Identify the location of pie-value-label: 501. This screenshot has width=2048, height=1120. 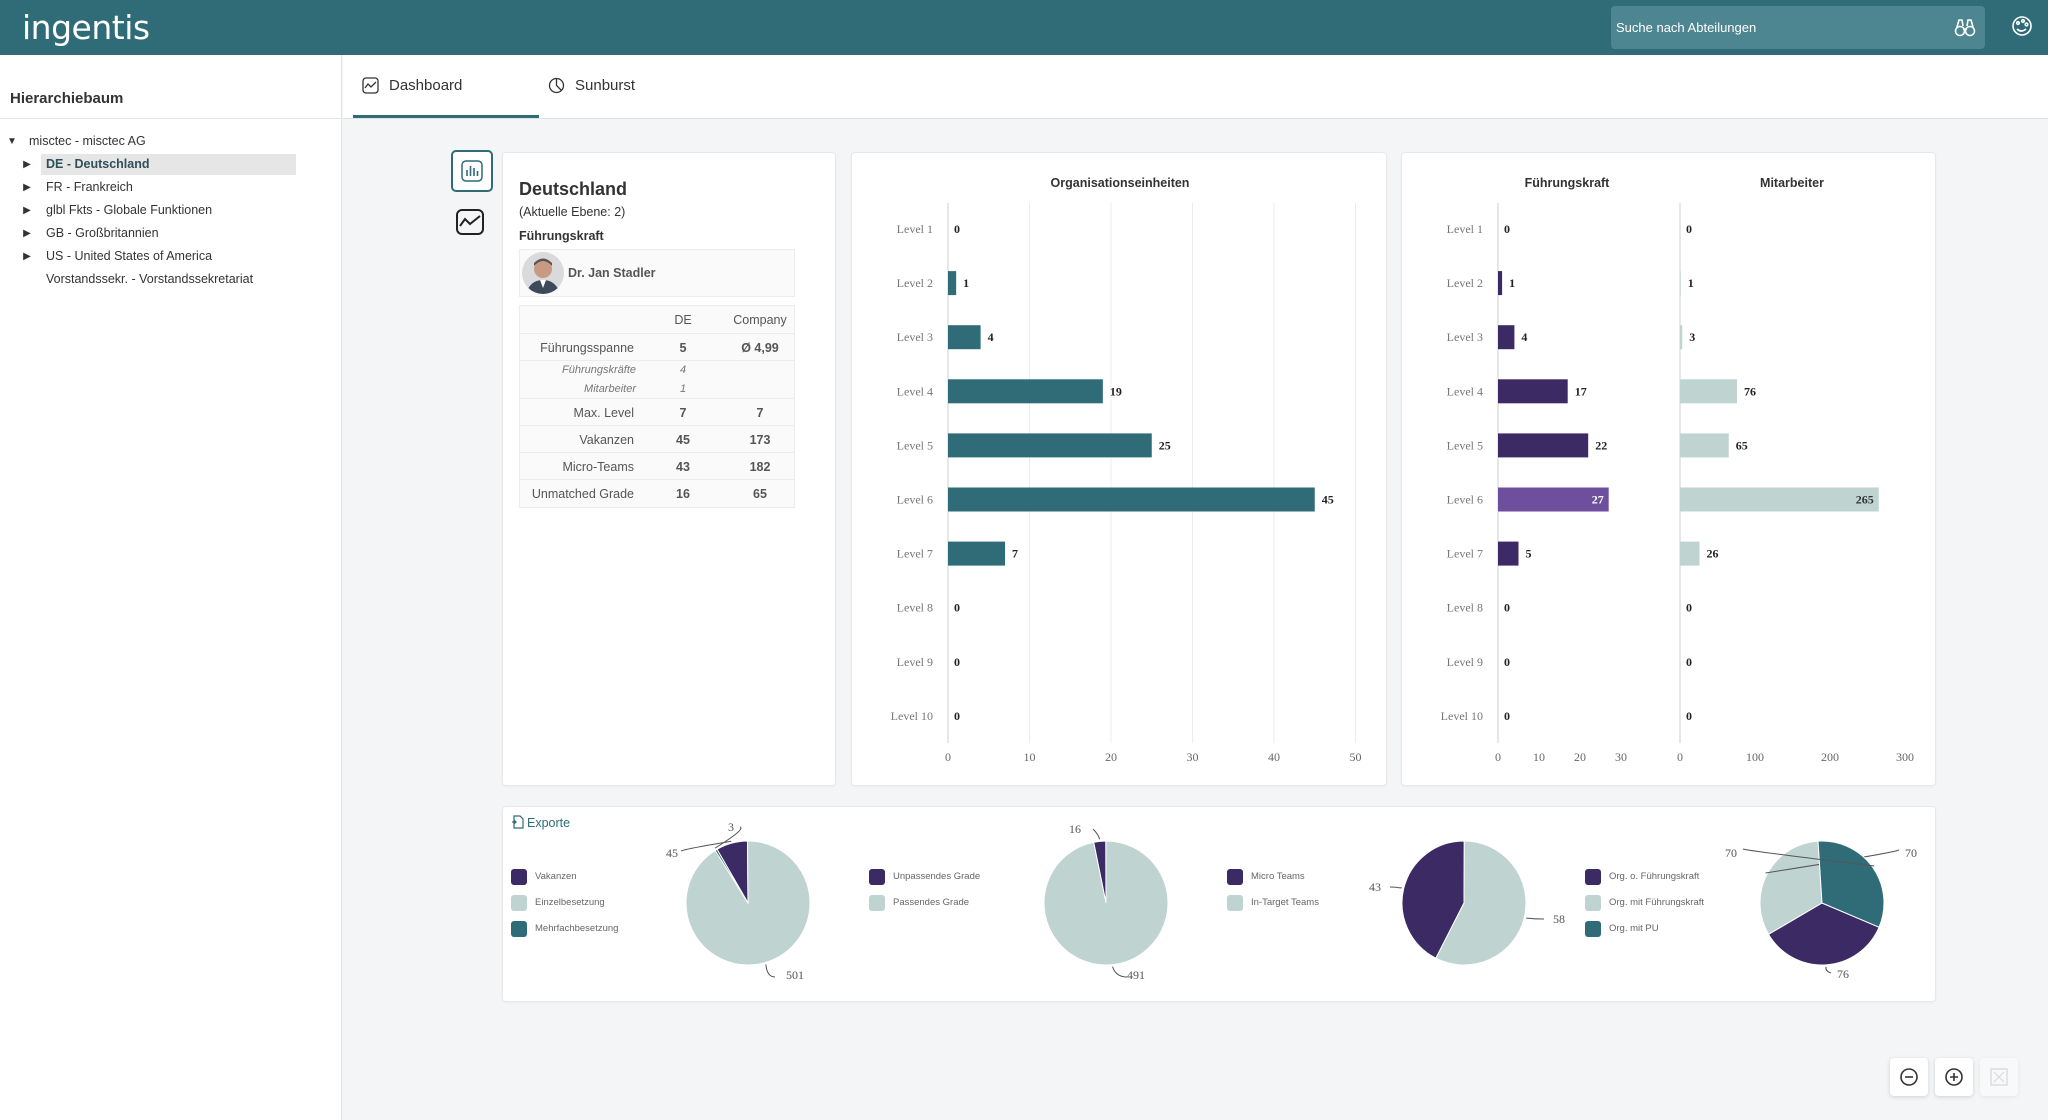
(795, 975).